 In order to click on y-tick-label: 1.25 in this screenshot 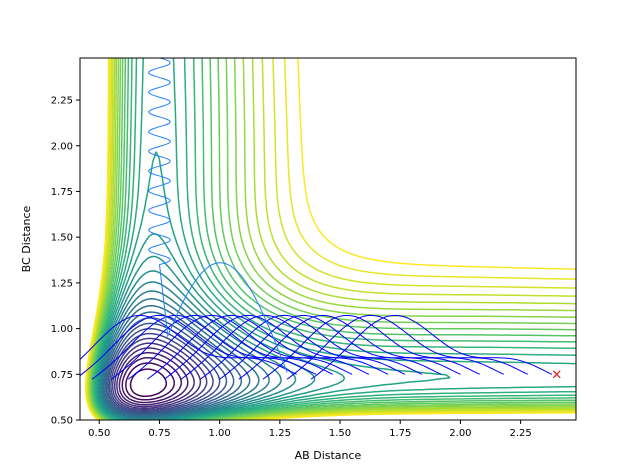, I will do `click(62, 283)`.